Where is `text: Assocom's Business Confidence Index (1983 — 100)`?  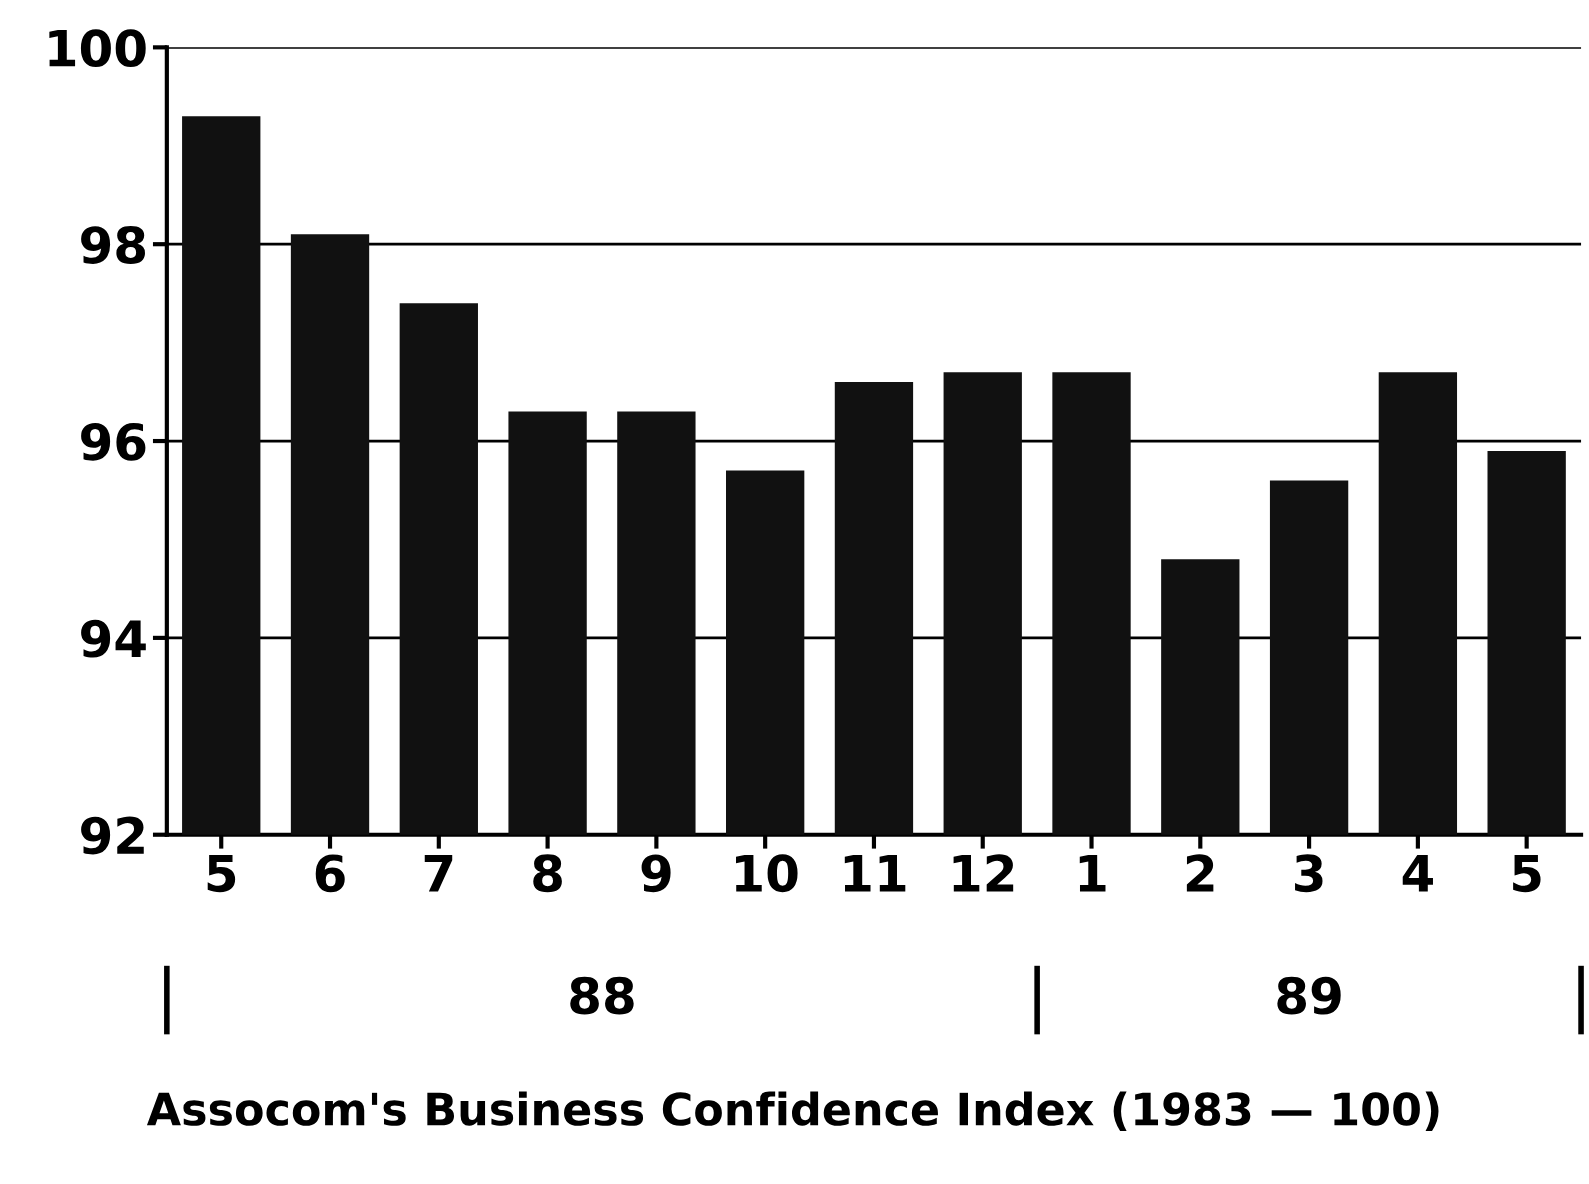 text: Assocom's Business Confidence Index (1983 — 100) is located at coordinates (792, 1111).